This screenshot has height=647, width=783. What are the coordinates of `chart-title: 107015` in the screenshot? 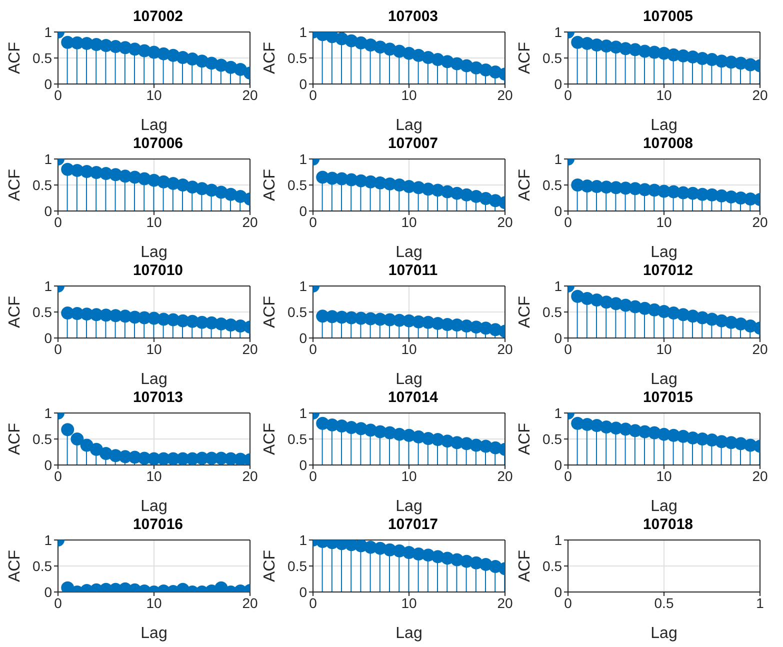 It's located at (668, 397).